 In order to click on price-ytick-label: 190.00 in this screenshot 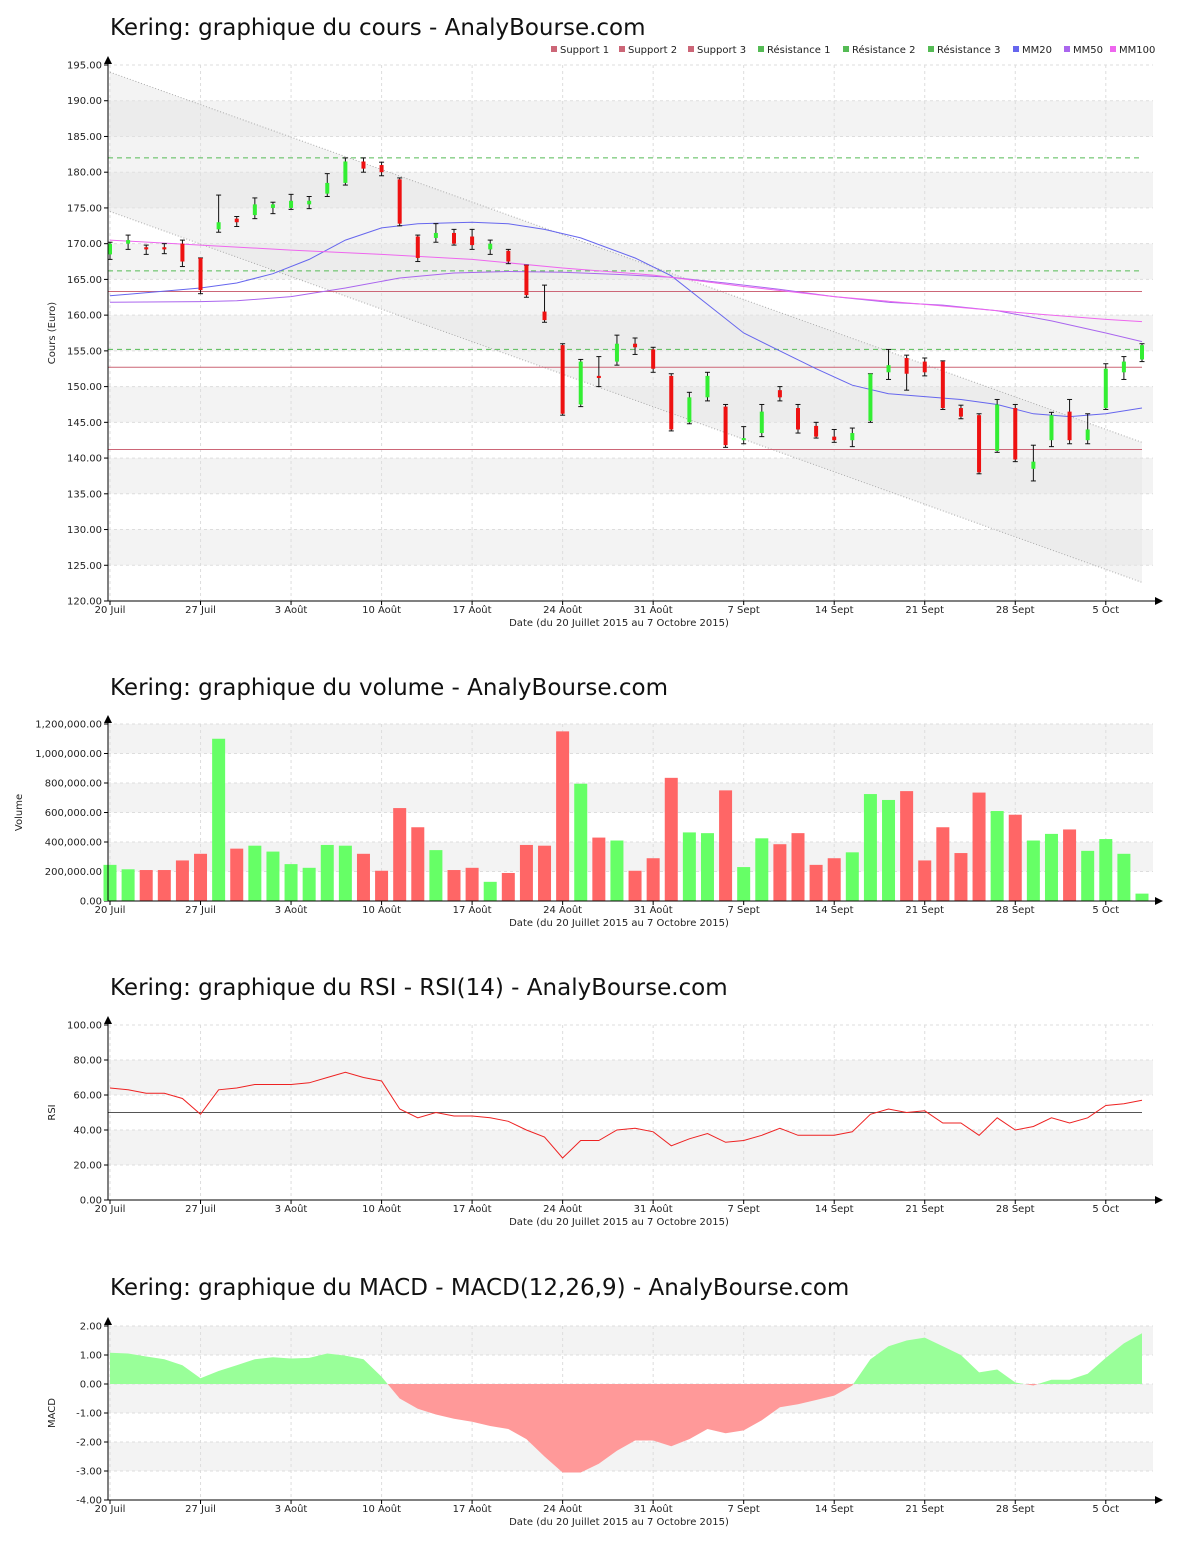, I will do `click(84, 101)`.